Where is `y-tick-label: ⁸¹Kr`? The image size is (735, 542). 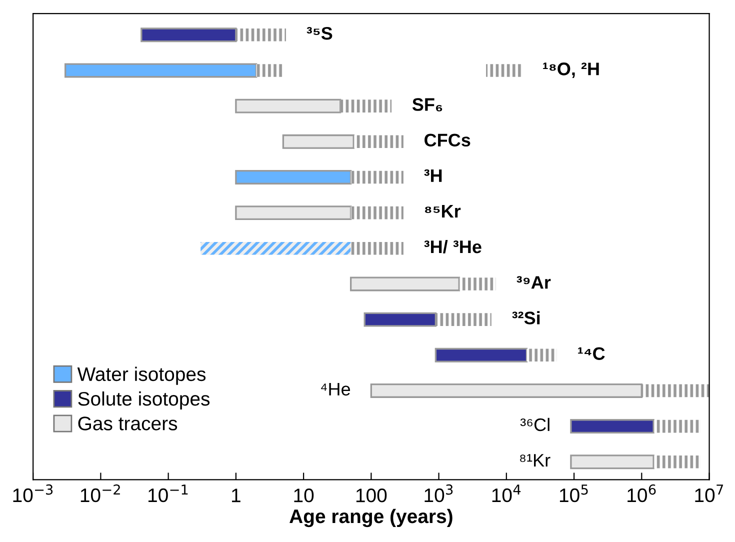
y-tick-label: ⁸¹Kr is located at coordinates (535, 460).